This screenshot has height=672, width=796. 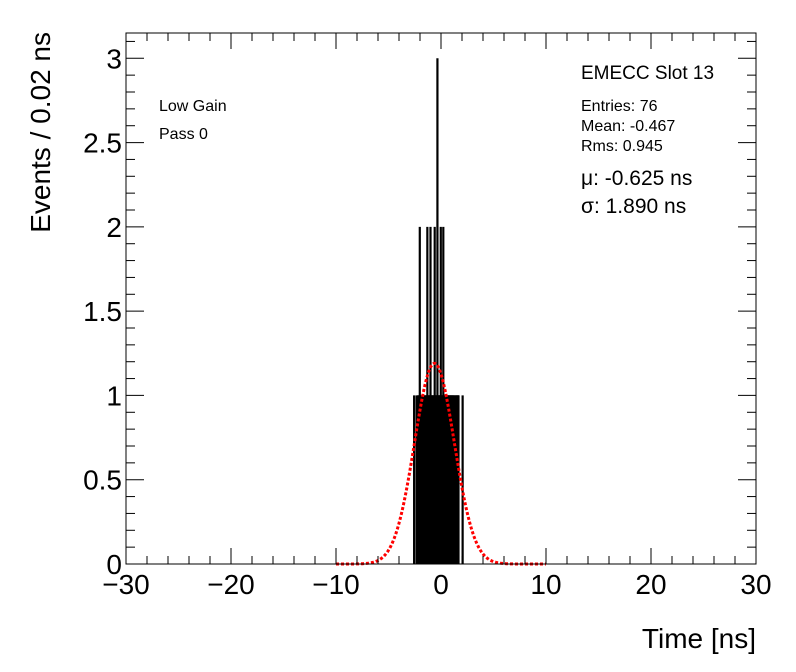 What do you see at coordinates (438, 311) in the screenshot?
I see `histogram-bars` at bounding box center [438, 311].